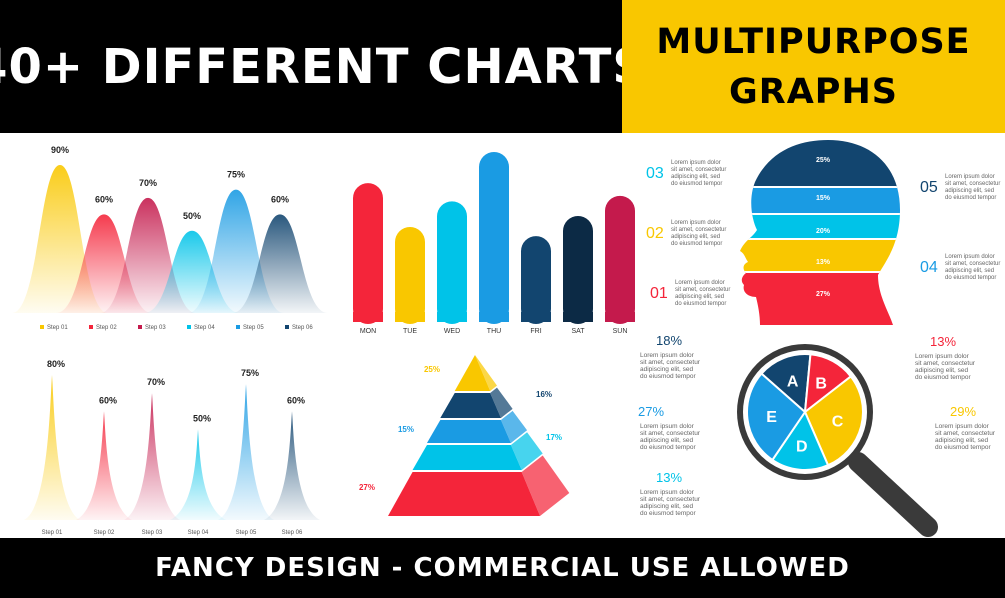  Describe the element at coordinates (823, 198) in the screenshot. I see `head-layer-label: 15%` at that location.